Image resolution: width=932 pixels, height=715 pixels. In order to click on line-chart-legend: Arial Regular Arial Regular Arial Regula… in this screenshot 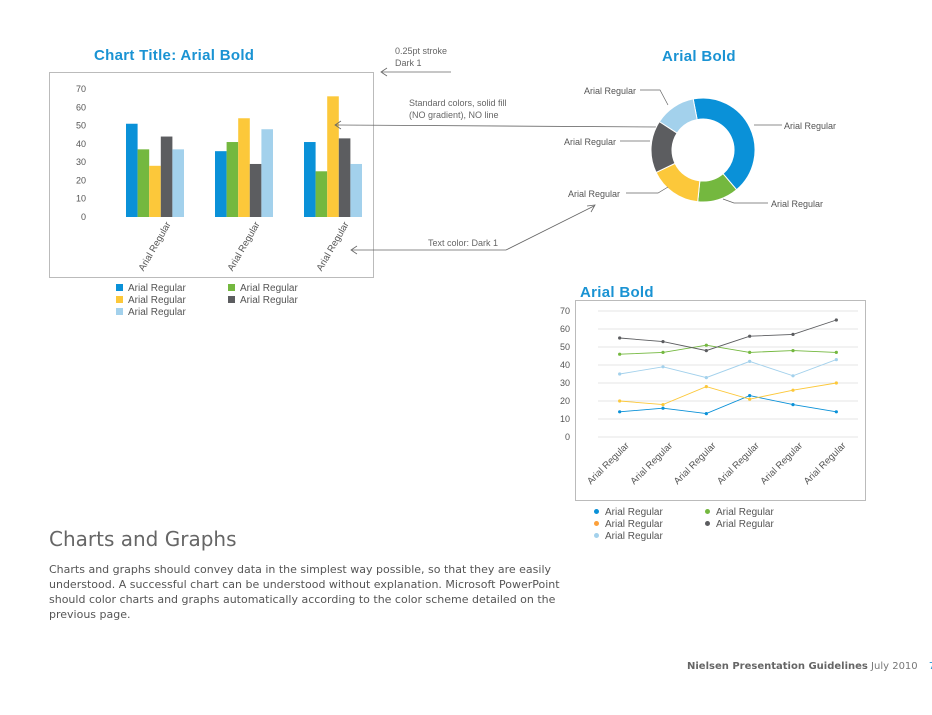, I will do `click(724, 527)`.